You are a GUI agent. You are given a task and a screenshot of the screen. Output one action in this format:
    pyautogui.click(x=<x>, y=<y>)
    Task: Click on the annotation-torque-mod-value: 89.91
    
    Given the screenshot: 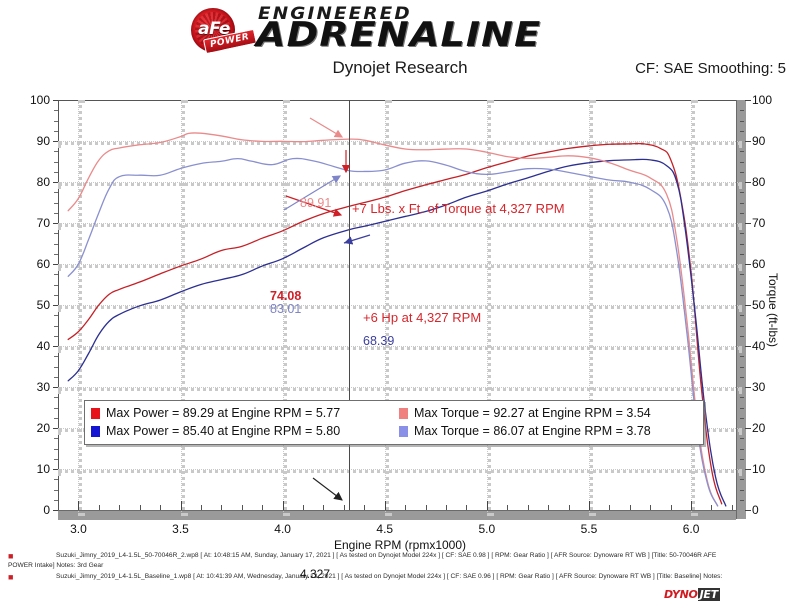 What is the action you would take?
    pyautogui.click(x=316, y=203)
    